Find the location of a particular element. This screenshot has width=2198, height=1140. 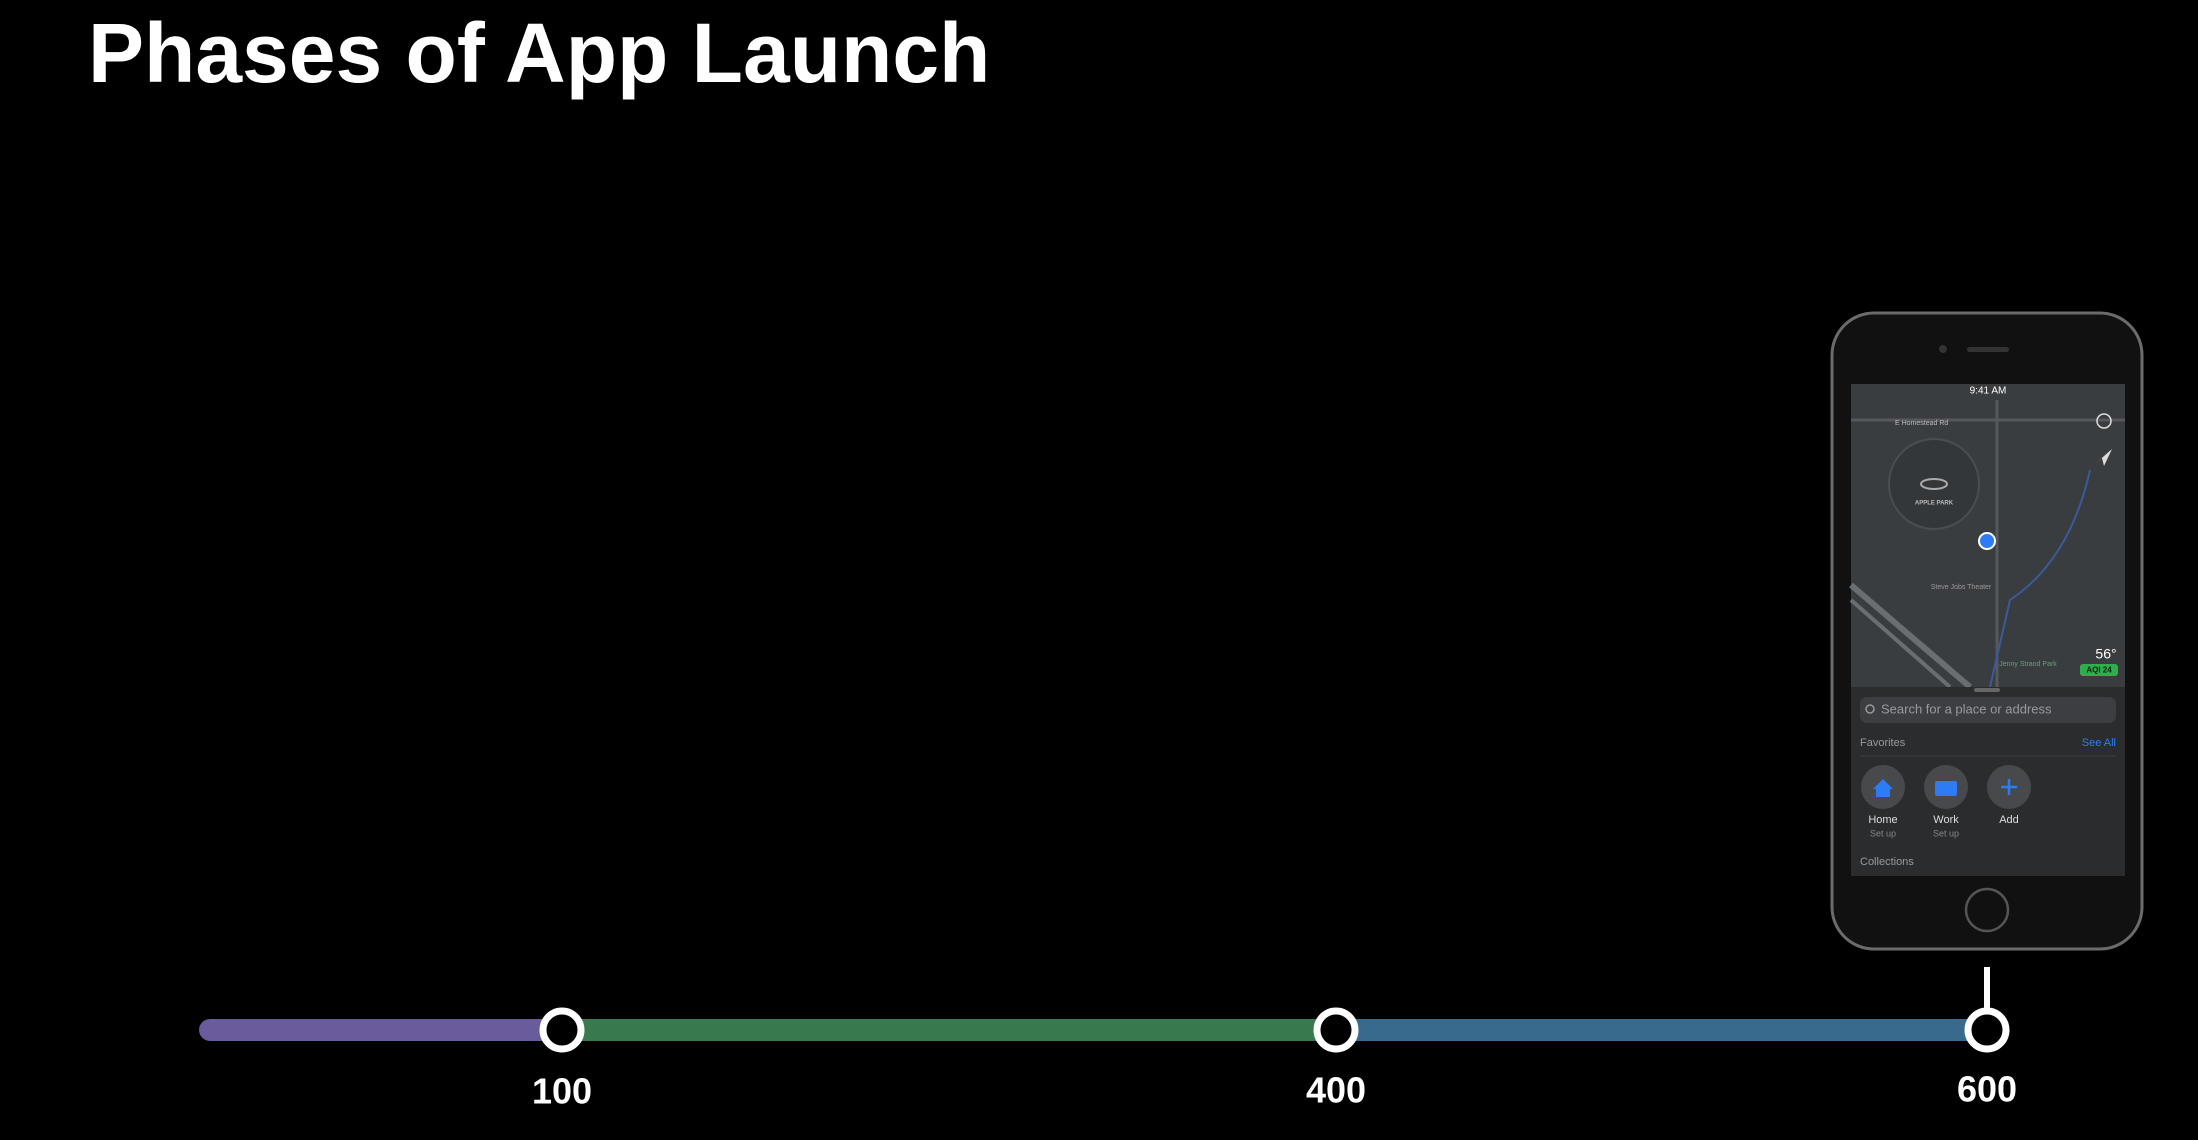

favorite-name: Work is located at coordinates (1946, 820).